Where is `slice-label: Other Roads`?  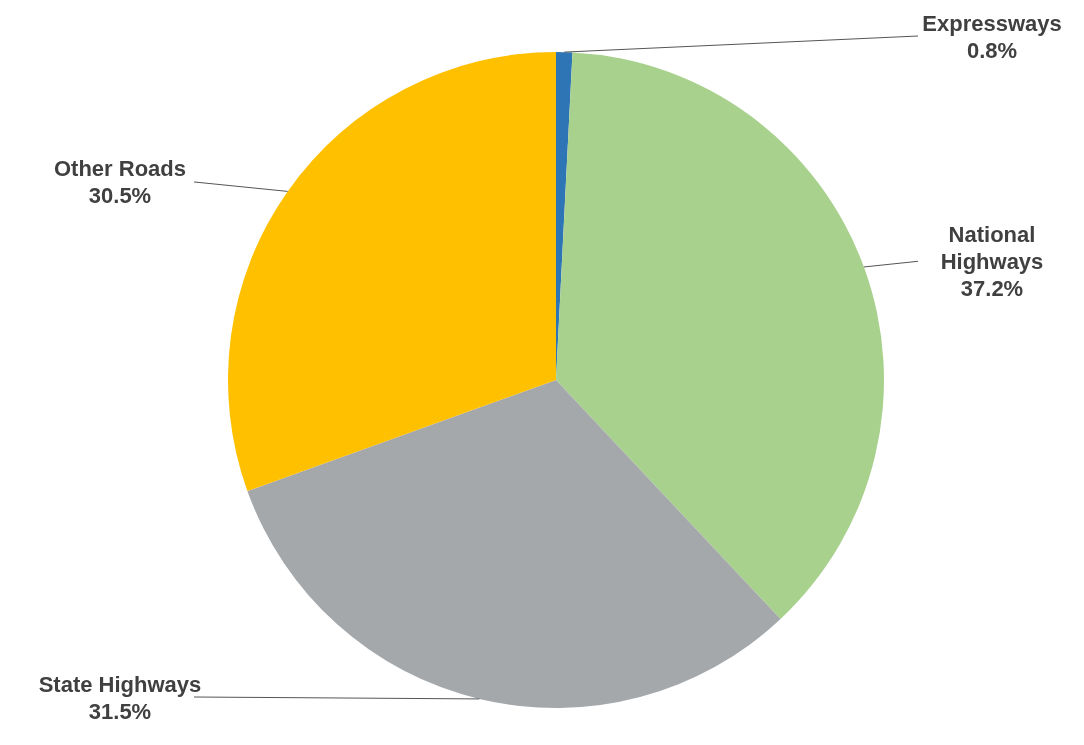
slice-label: Other Roads is located at coordinates (120, 169).